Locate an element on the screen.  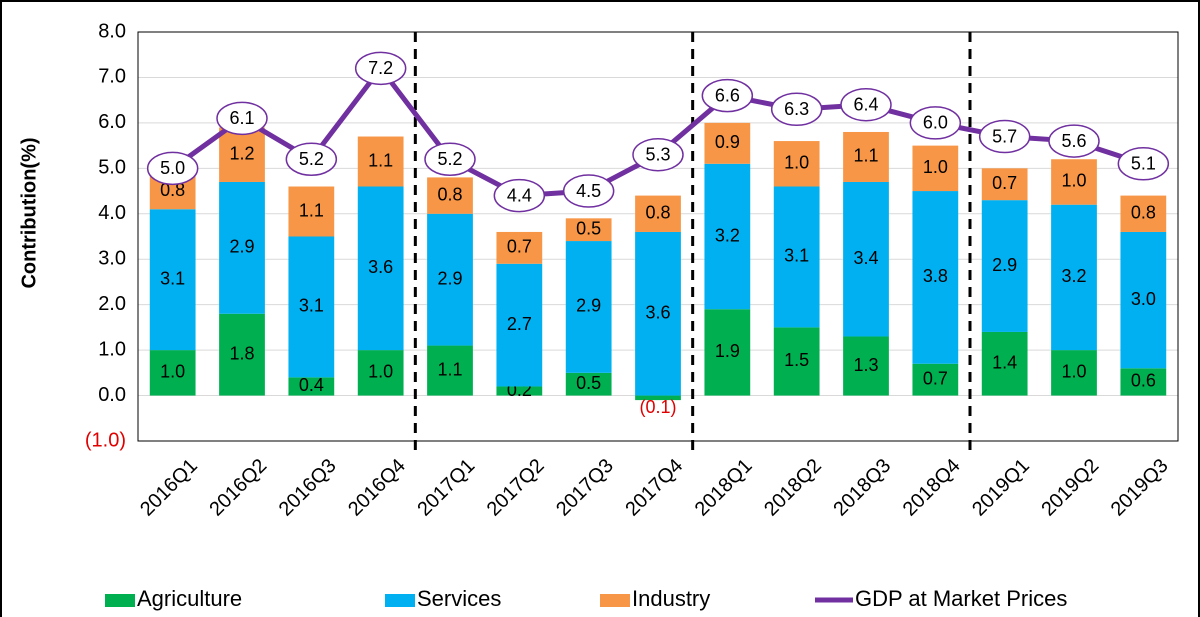
data-label: 6.4 is located at coordinates (865, 104).